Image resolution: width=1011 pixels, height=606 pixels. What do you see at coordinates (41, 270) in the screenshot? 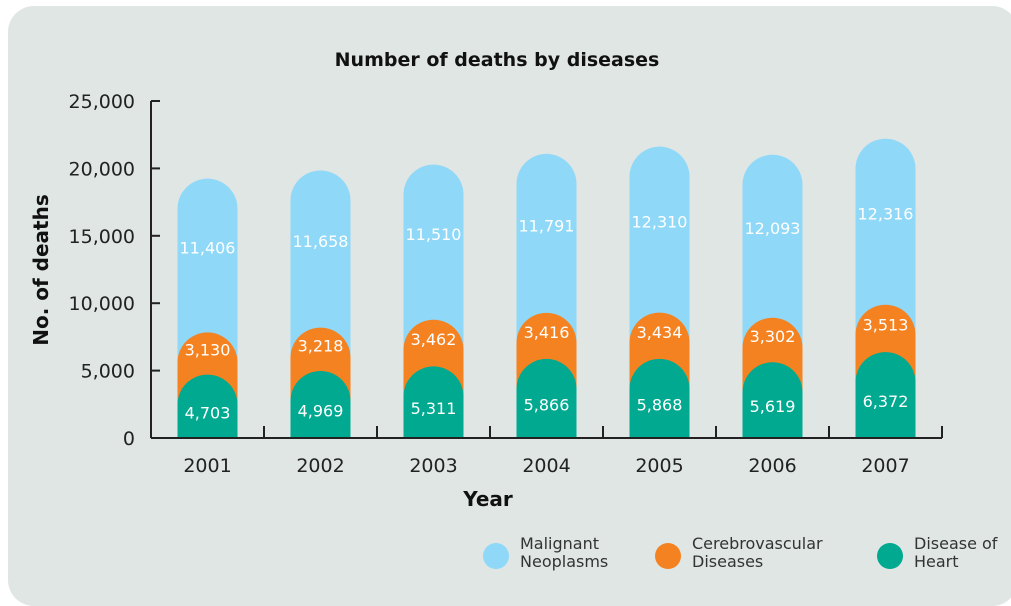
I see `y-axis-label: No. of deaths` at bounding box center [41, 270].